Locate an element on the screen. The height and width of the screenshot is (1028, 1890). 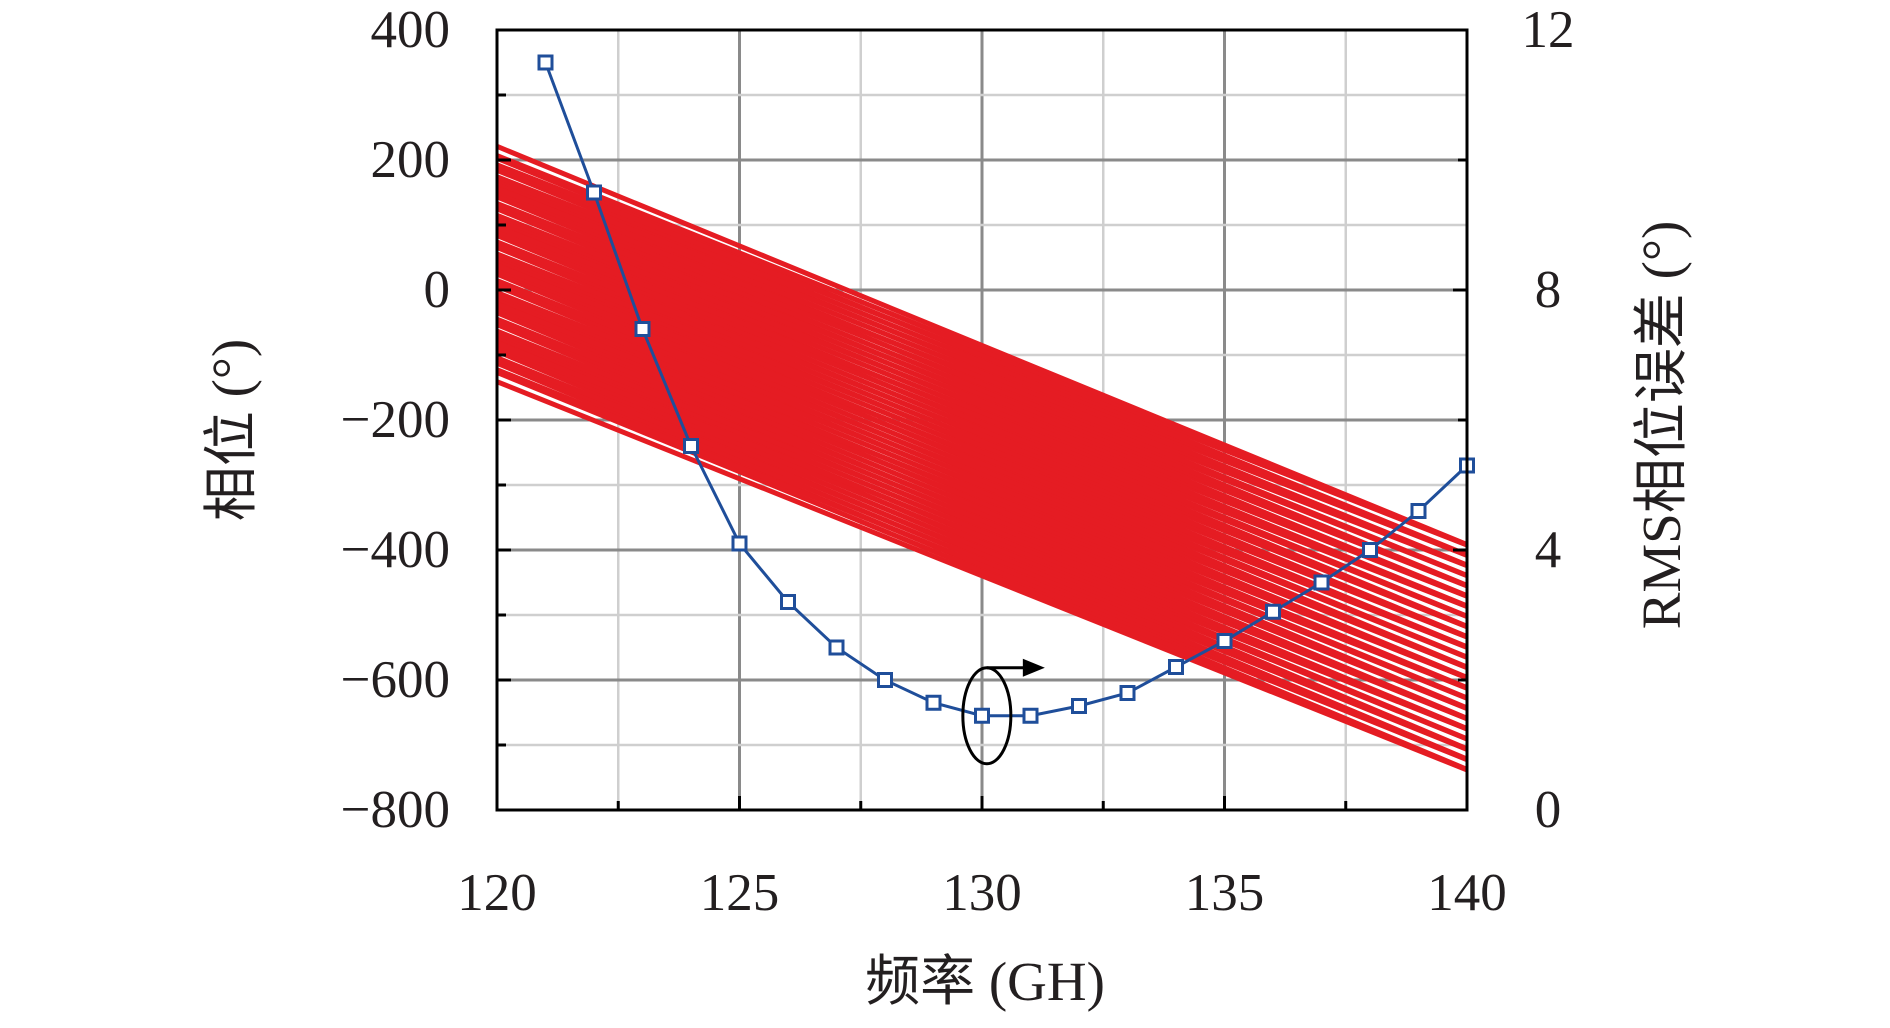
x-axis-title: 频率 (GH) is located at coordinates (985, 981).